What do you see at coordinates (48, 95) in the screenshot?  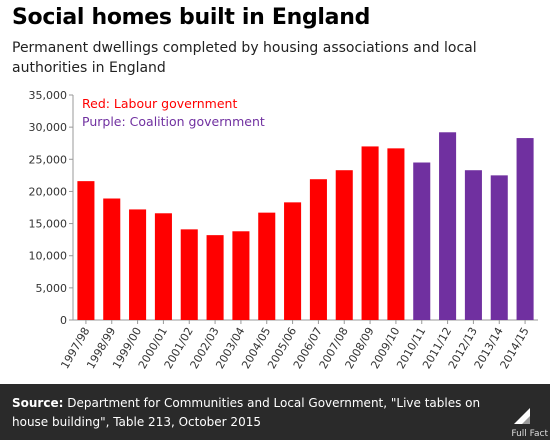 I see `y-tick-label: 35,000` at bounding box center [48, 95].